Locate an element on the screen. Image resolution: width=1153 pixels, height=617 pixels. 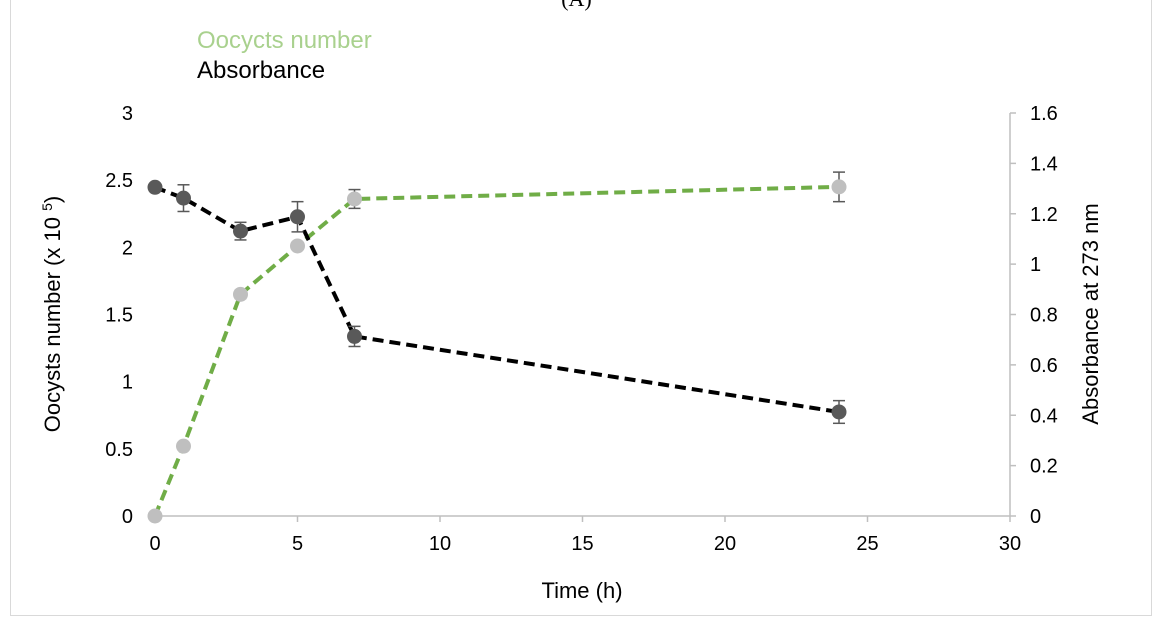
y2-tick-label: 0.4 is located at coordinates (1044, 416).